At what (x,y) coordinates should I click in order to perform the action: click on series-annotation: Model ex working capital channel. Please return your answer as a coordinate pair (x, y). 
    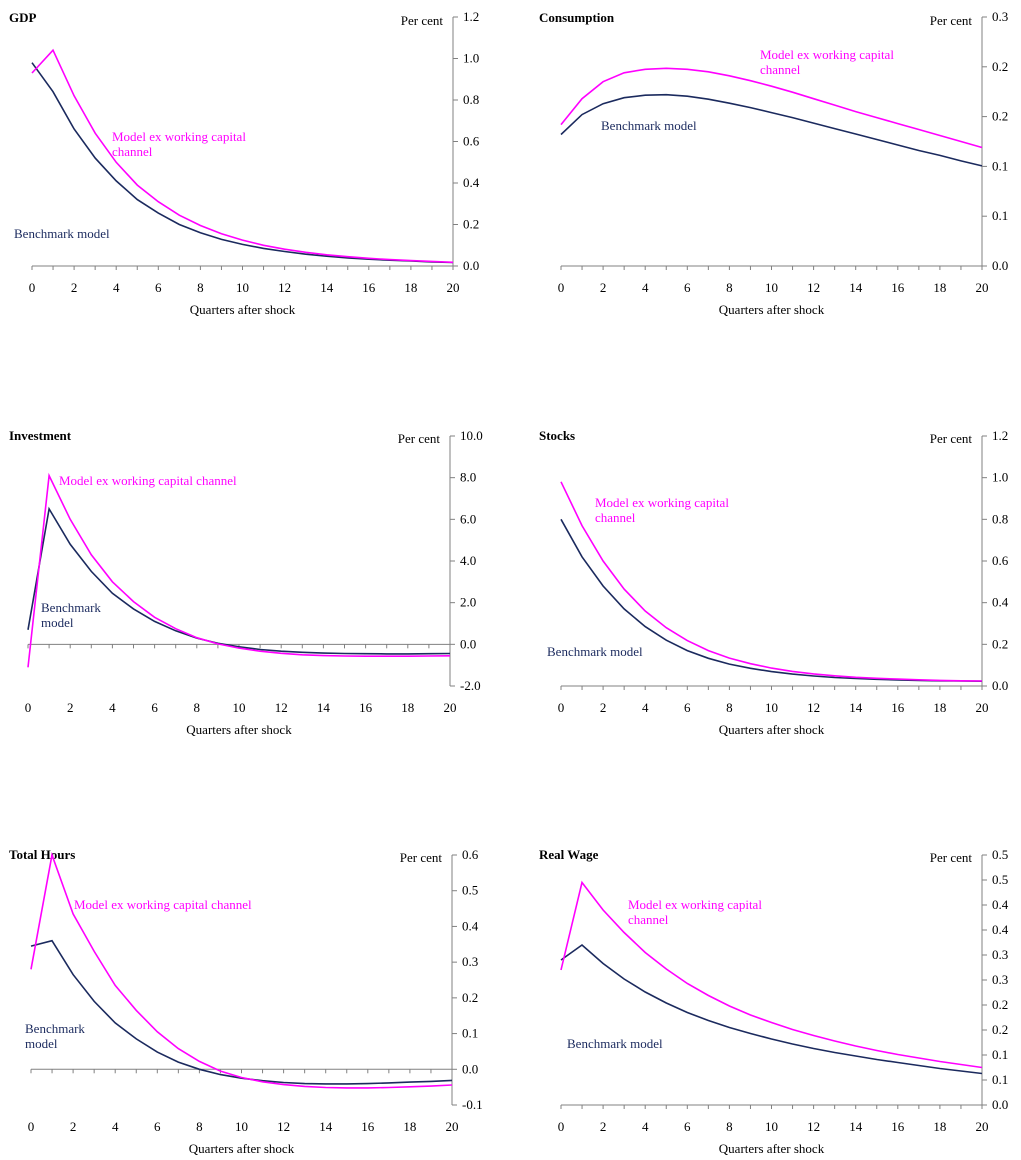
    Looking at the image, I should click on (163, 904).